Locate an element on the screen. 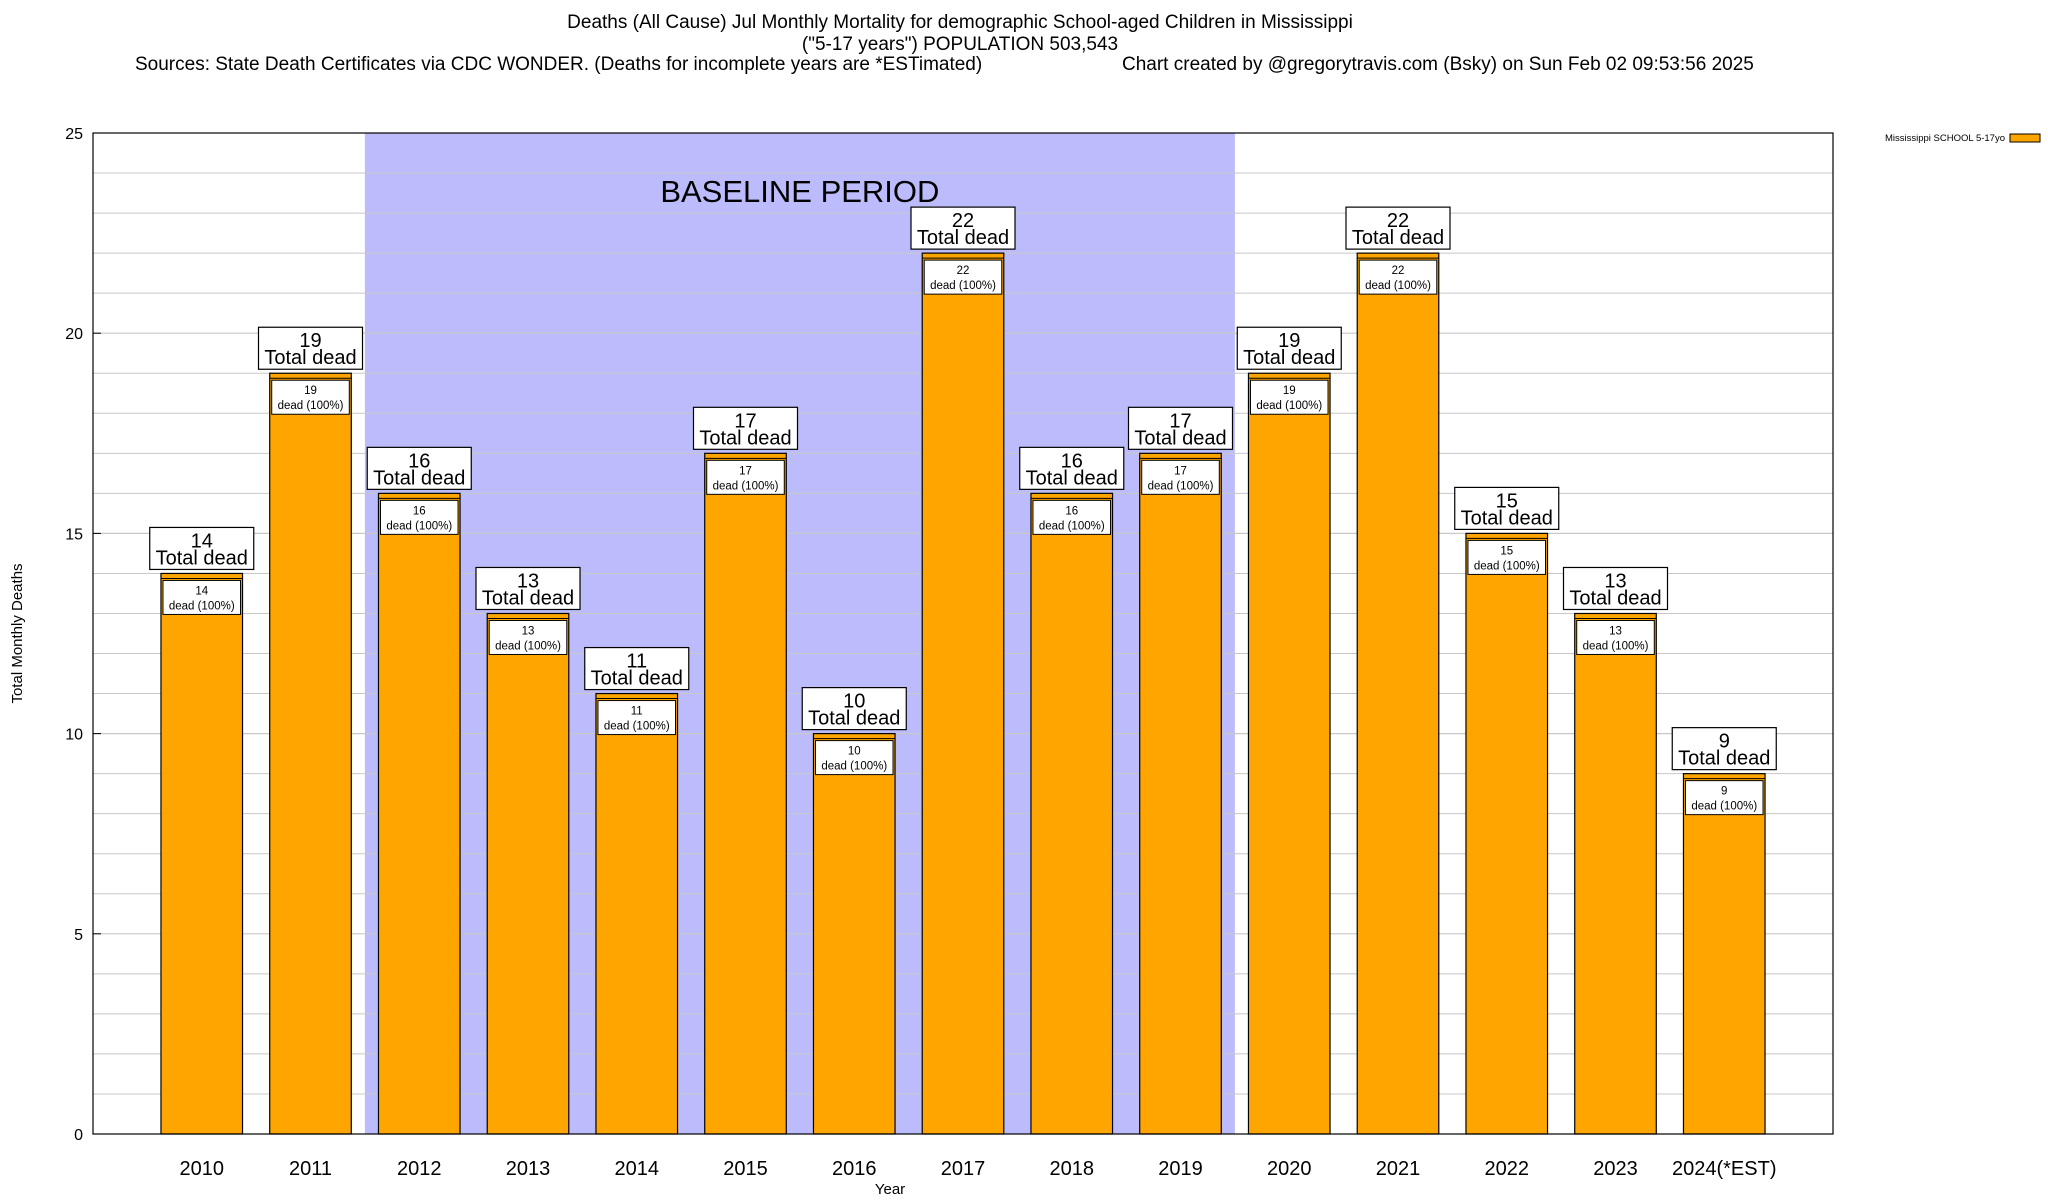 The image size is (2048, 1200). legend-swatch is located at coordinates (2025, 138).